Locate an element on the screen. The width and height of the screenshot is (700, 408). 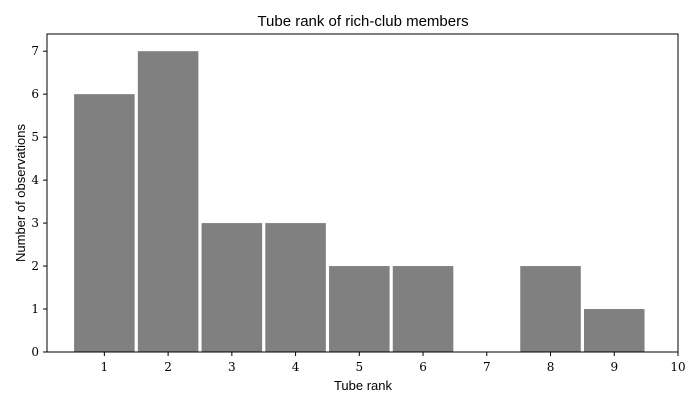
y-axis-label: Number of observations is located at coordinates (20, 192).